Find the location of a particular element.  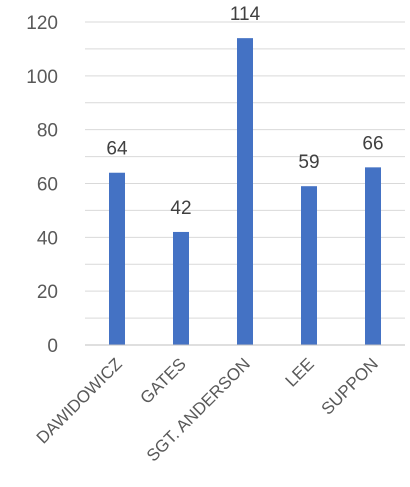

y-tick-label: 20 is located at coordinates (47, 292).